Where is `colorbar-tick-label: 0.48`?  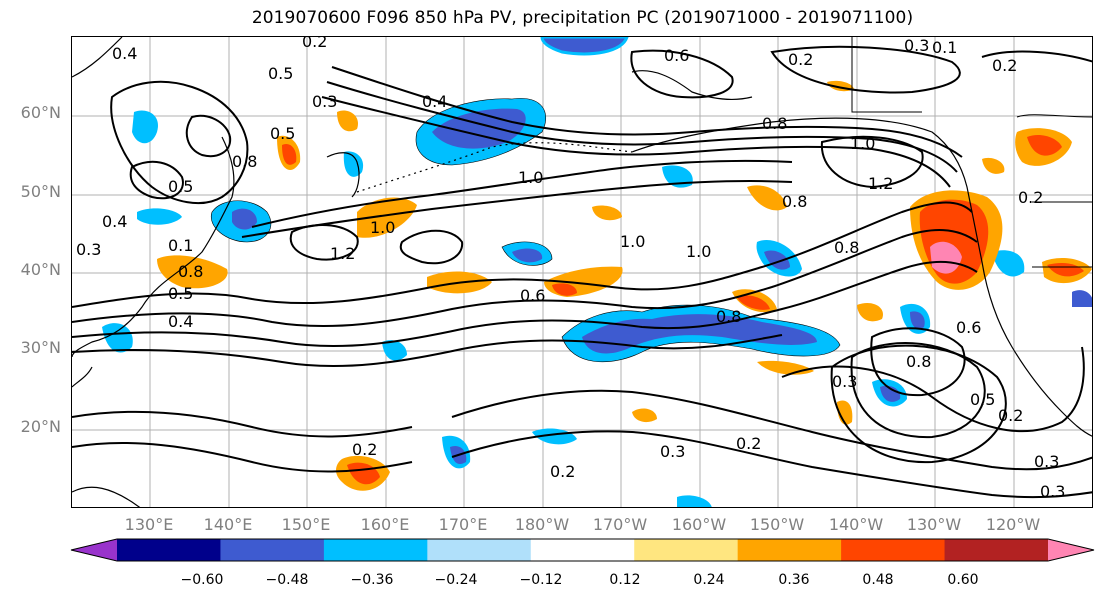 colorbar-tick-label: 0.48 is located at coordinates (878, 580).